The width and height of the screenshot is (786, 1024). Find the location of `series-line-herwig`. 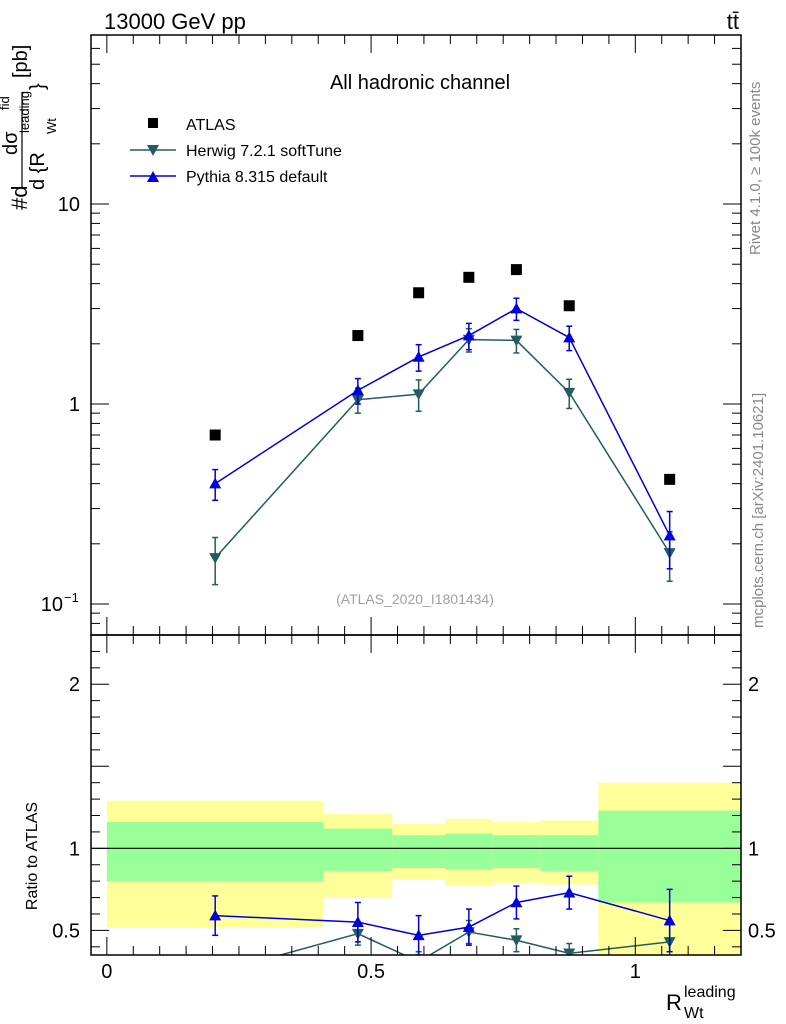

series-line-herwig is located at coordinates (442, 448).